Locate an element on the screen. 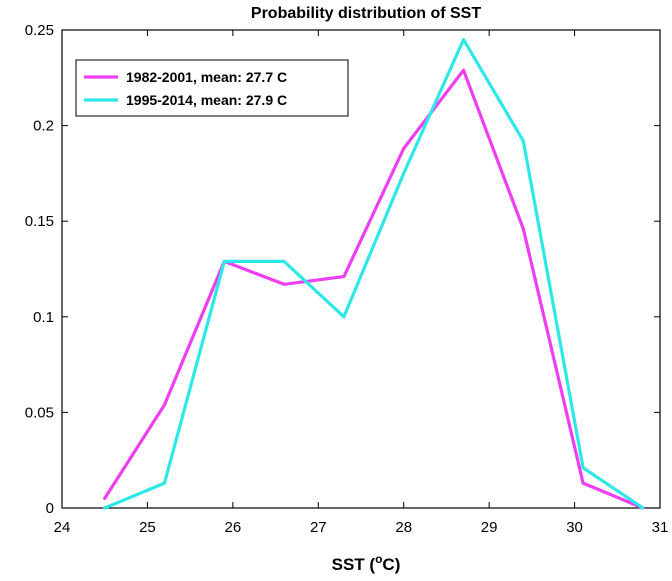 The image size is (672, 581). x-tick-label: 27 is located at coordinates (318, 527).